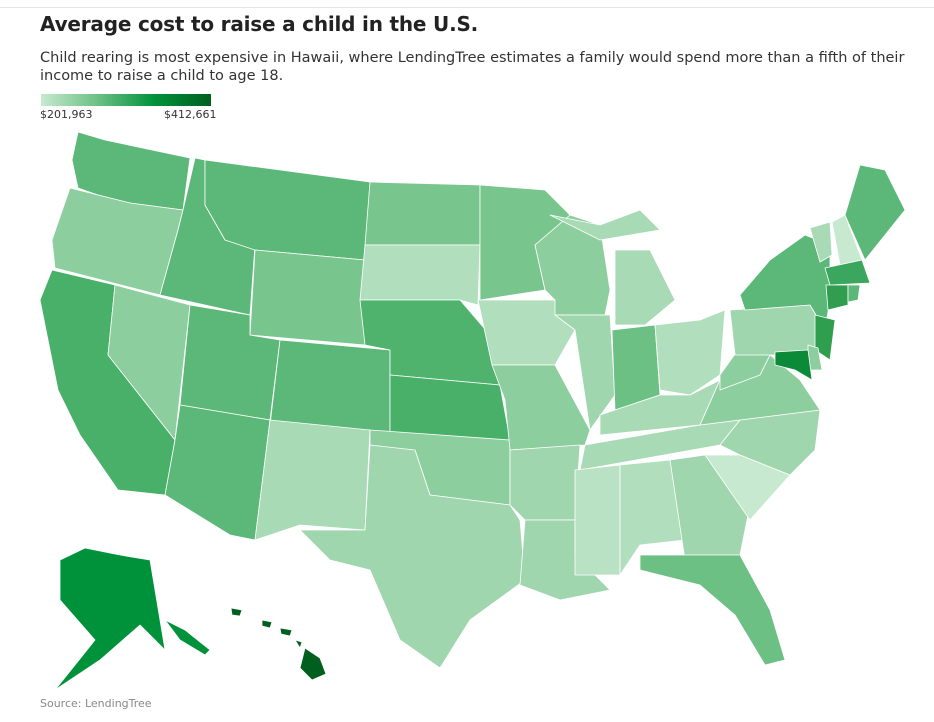  Describe the element at coordinates (307, 297) in the screenshot. I see `state-wy` at that location.